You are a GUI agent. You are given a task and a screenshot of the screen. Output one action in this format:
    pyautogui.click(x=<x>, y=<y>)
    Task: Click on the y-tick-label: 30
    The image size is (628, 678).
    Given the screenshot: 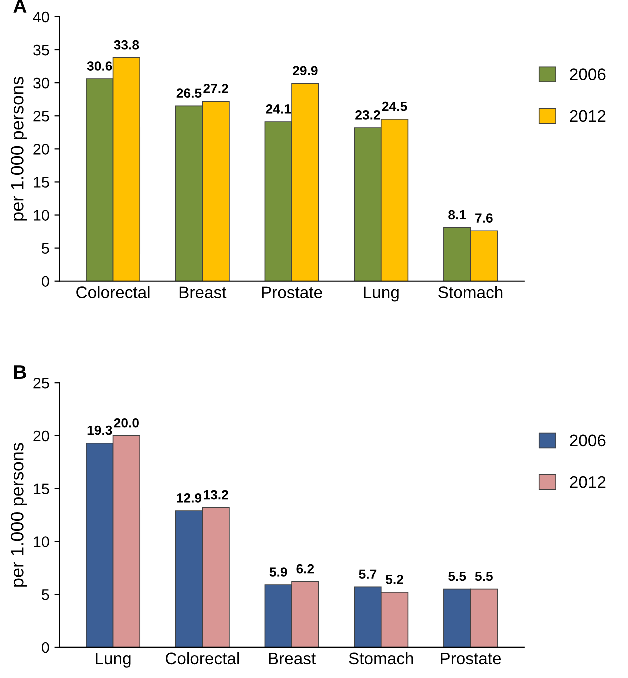 What is the action you would take?
    pyautogui.click(x=42, y=83)
    